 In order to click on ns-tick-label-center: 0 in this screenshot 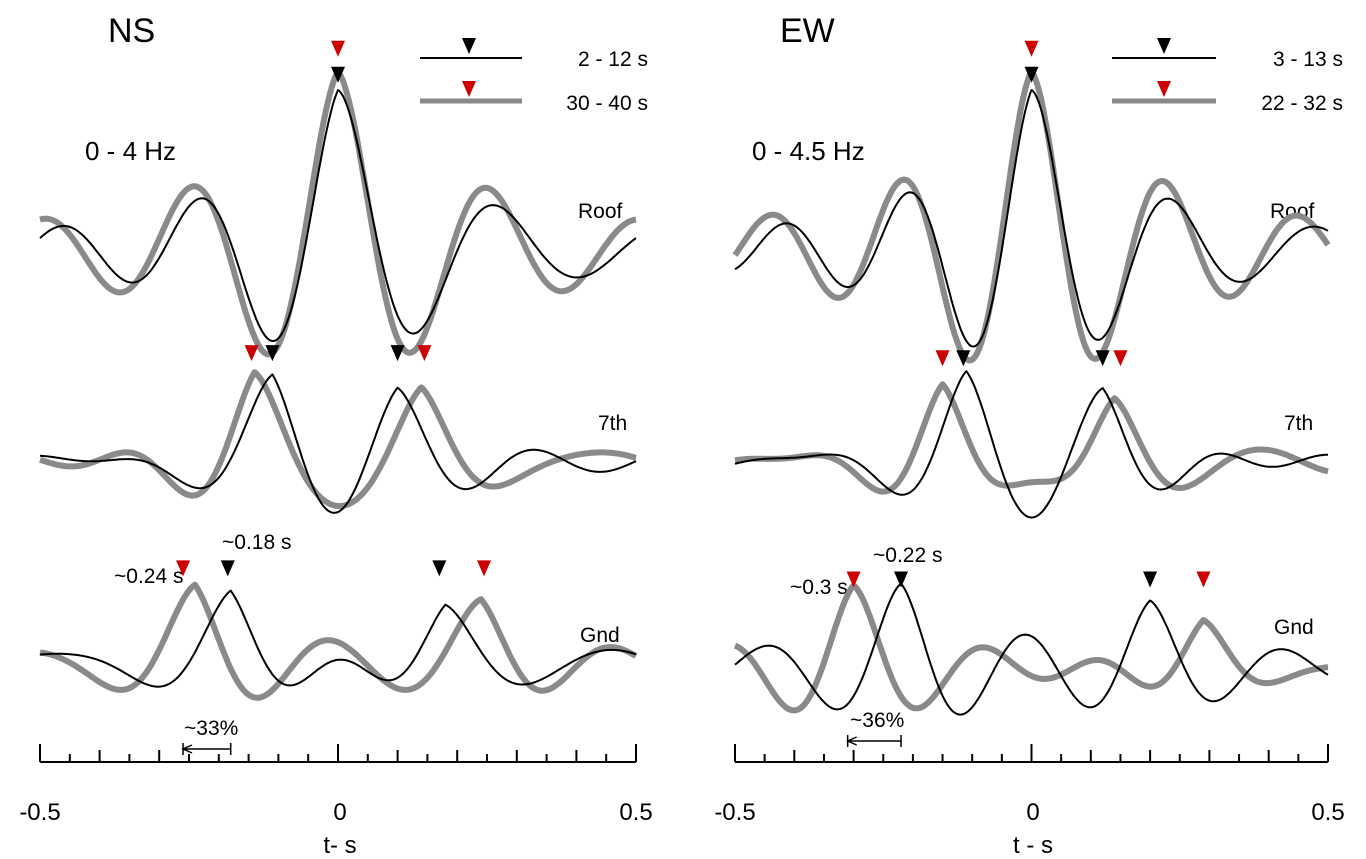, I will do `click(339, 812)`.